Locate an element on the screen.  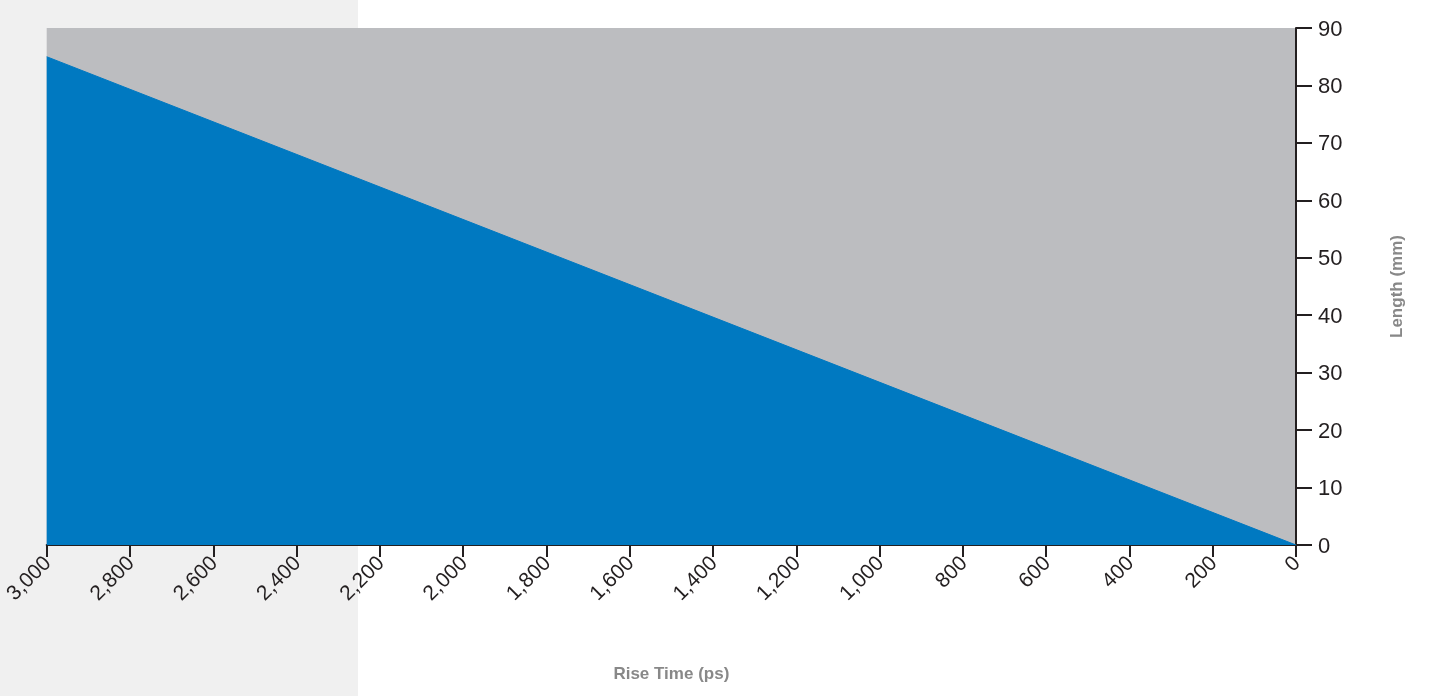
x-tick-label: 800 is located at coordinates (950, 571).